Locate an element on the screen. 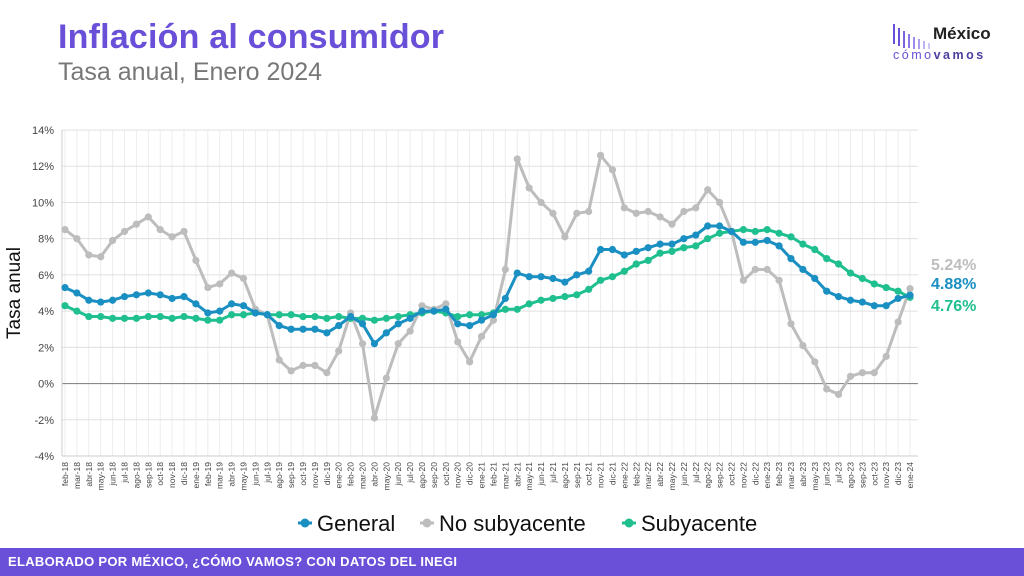 This screenshot has height=576, width=1024. x-tick-label: ene-20 is located at coordinates (339, 475).